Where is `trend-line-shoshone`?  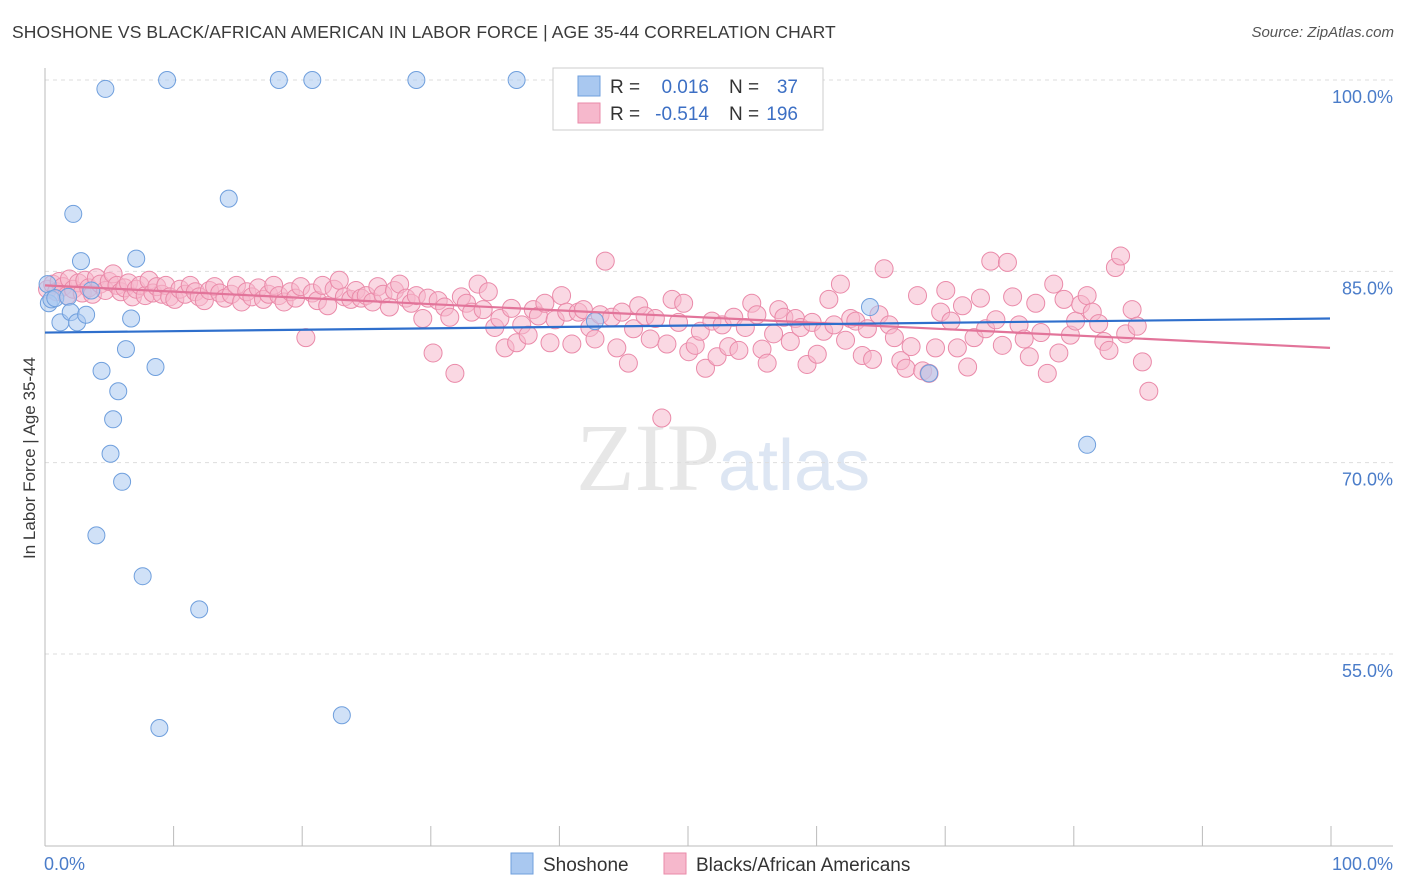
trend-line-shoshone is located at coordinates (687, 325).